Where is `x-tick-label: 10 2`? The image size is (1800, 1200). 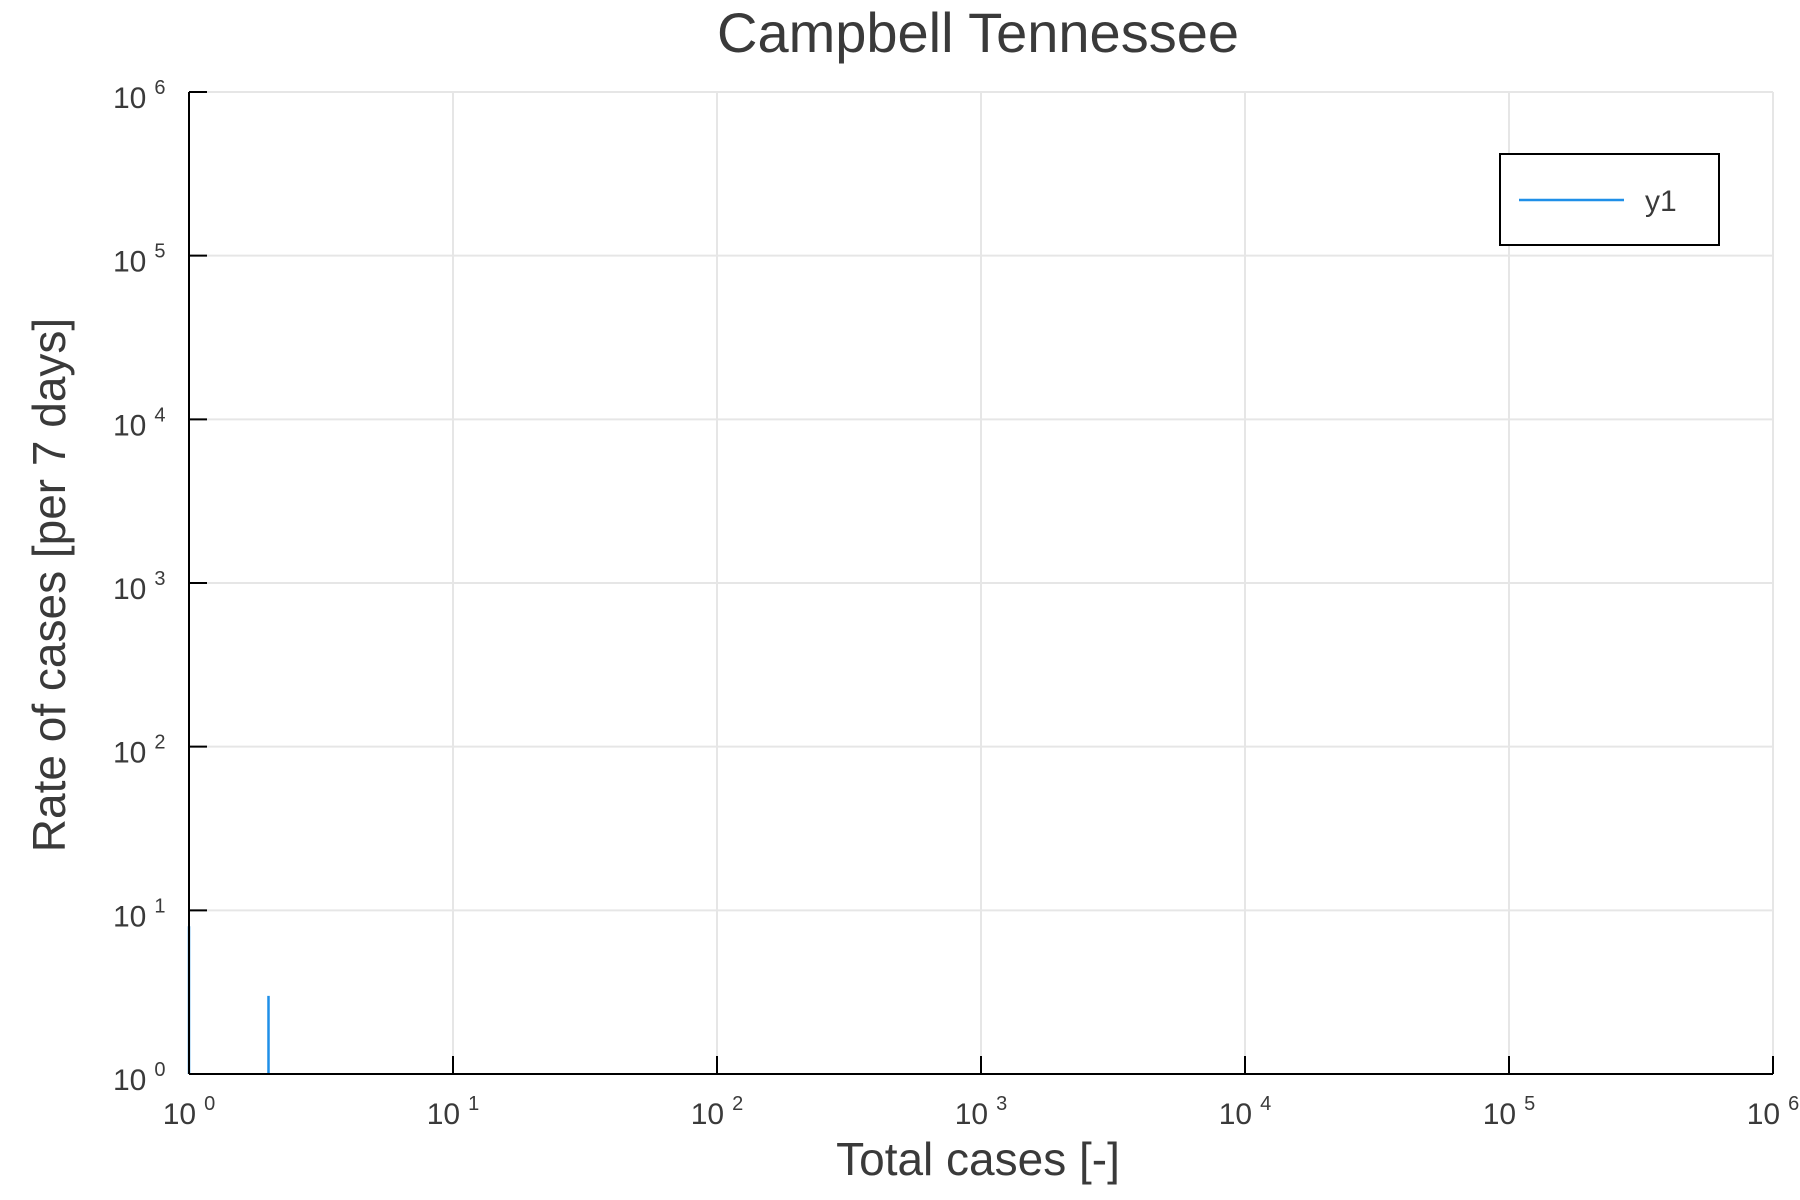 x-tick-label: 10 2 is located at coordinates (717, 1112).